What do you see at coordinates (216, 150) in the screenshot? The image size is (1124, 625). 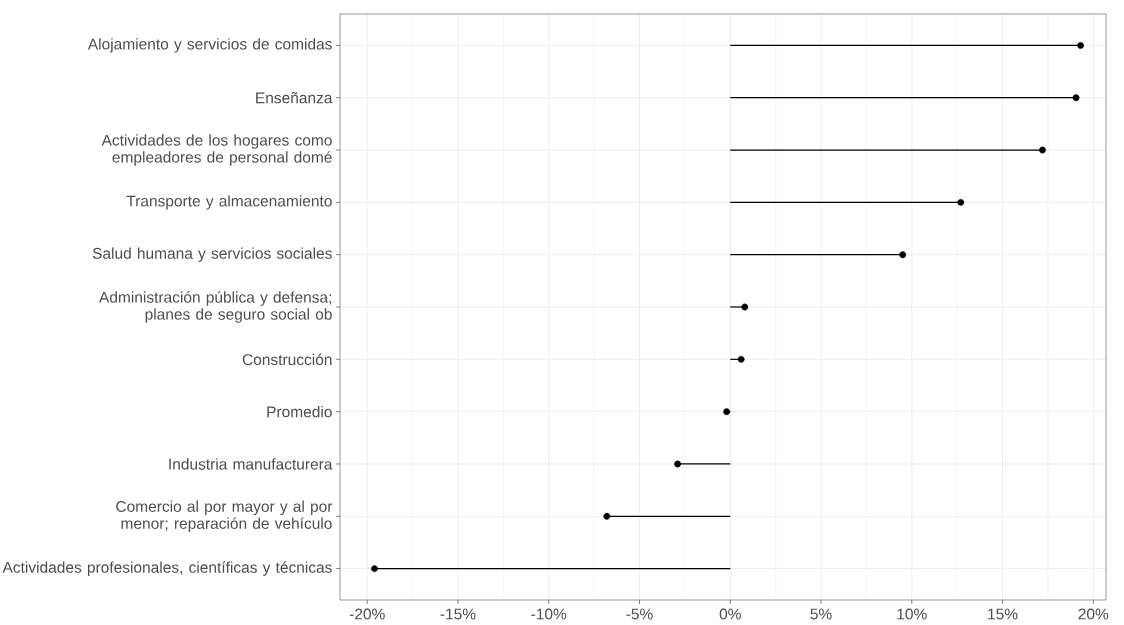 I see `y-tick-label: Actividades de los hogares como empleadores de personal domé` at bounding box center [216, 150].